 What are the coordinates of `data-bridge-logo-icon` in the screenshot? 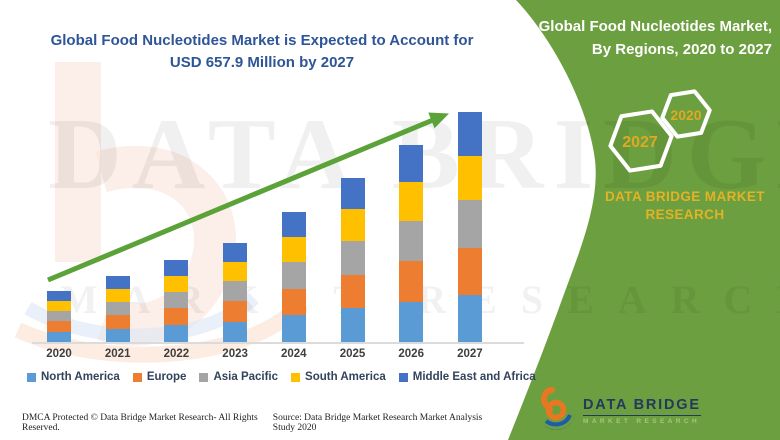 It's located at (558, 409).